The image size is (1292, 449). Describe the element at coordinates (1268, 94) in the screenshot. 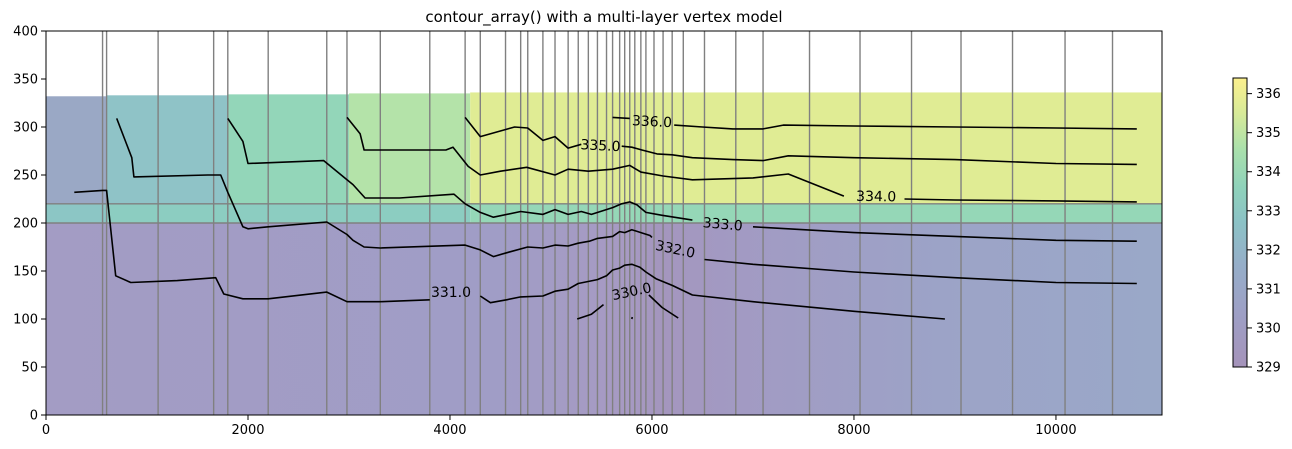

I see `colorbar-tick-label: 336` at that location.